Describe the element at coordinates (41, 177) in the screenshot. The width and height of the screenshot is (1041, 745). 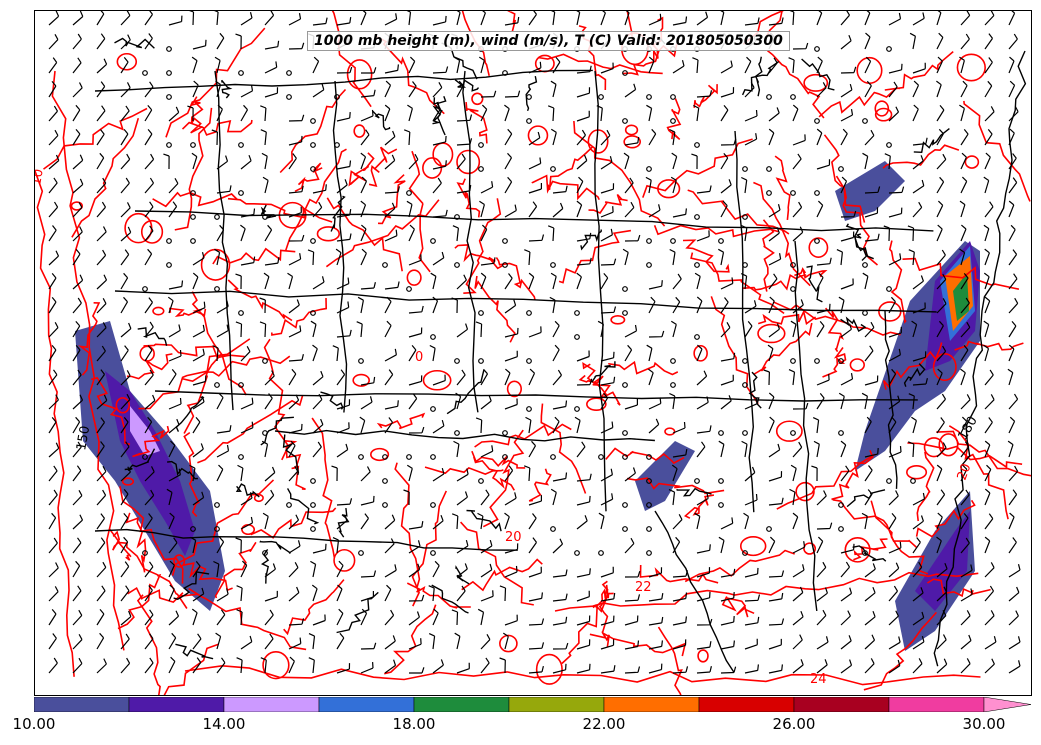
I see `contour-label: 10` at that location.